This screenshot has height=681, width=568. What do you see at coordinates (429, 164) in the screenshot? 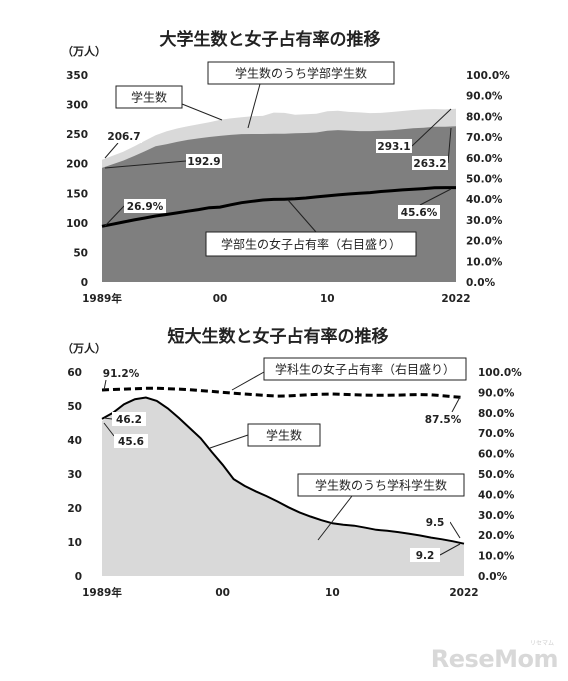
I see `data-label: 263.2` at bounding box center [429, 164].